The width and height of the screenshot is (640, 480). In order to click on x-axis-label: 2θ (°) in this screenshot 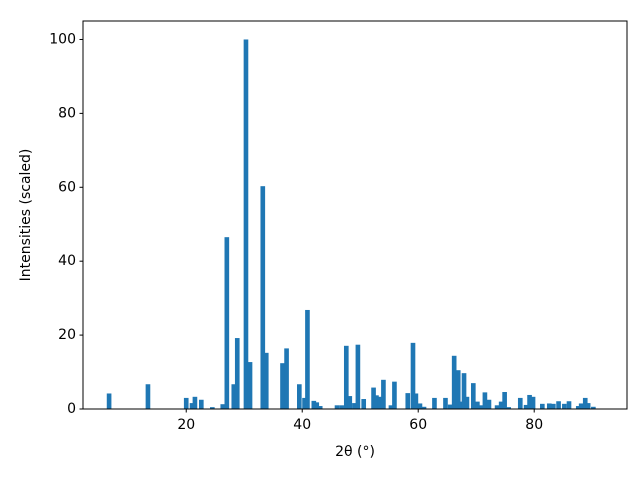, I will do `click(355, 452)`.